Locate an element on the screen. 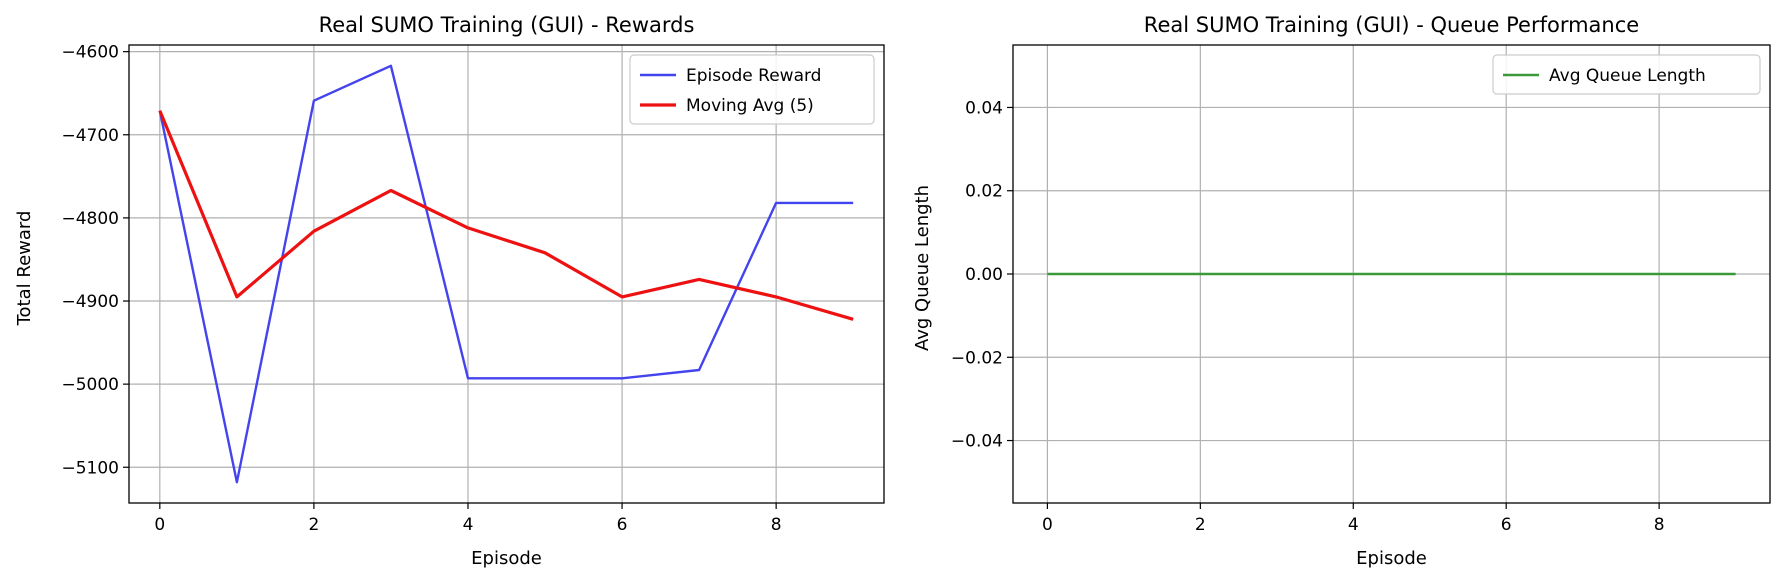 The width and height of the screenshot is (1784, 582). y-tick-label: −0.02 is located at coordinates (977, 358).